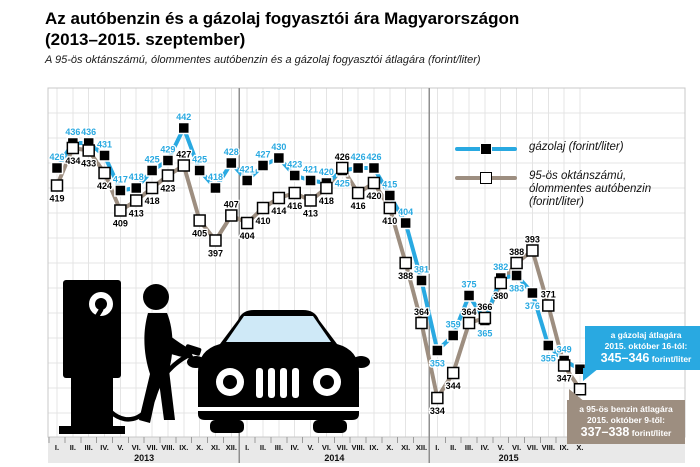 This screenshot has width=700, height=467. Describe the element at coordinates (437, 447) in the screenshot. I see `month-tick-label: I.` at that location.